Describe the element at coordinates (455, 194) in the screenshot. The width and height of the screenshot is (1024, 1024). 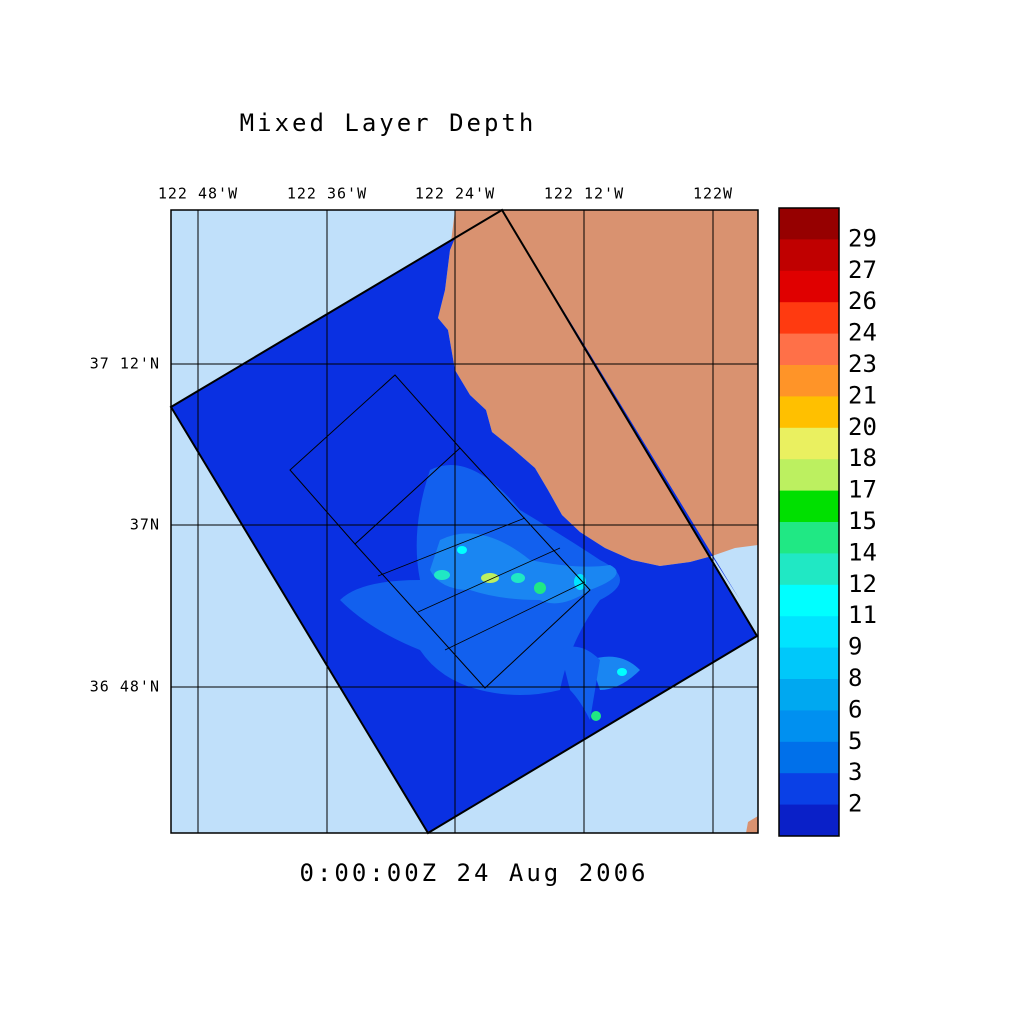
I see `lon-label: 122 24'W` at that location.